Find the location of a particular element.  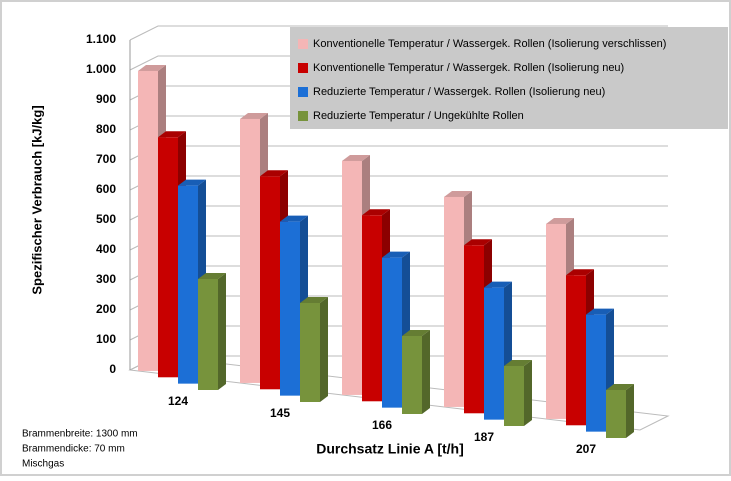

note: Brammenbreite: 1300 mm is located at coordinates (80, 434).